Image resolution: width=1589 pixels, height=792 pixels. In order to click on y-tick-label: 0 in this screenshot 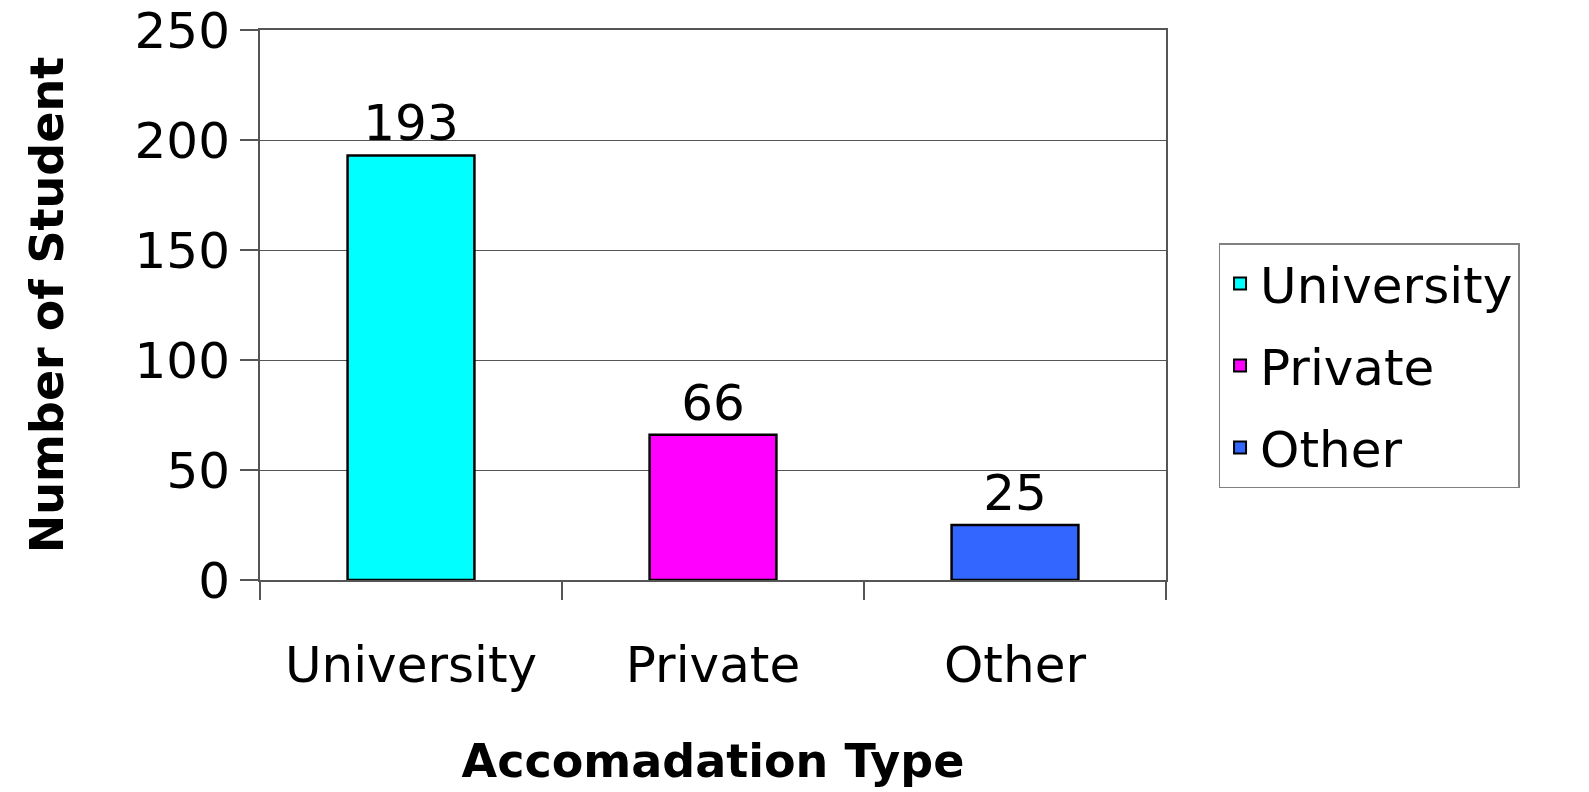, I will do `click(214, 580)`.